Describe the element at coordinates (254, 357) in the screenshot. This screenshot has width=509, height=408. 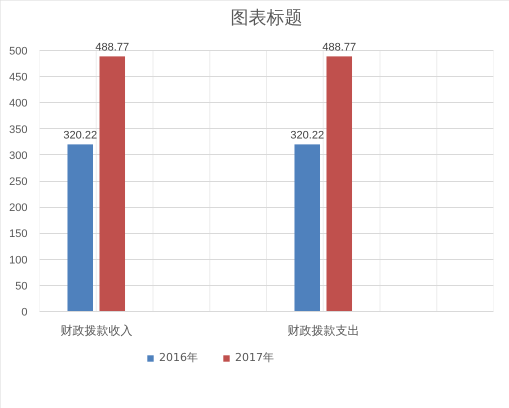
I see `legend-label: 2017年` at that location.